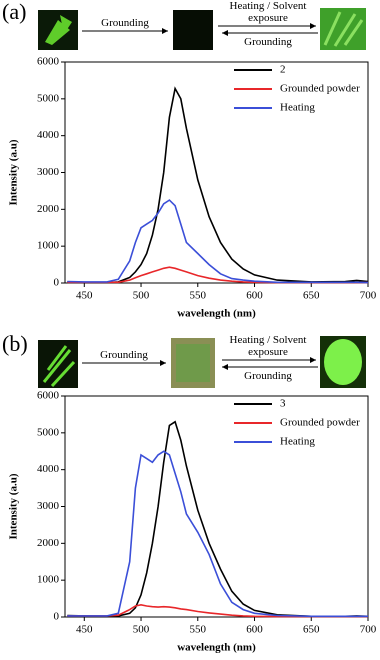 Image resolution: width=380 pixels, height=660 pixels. Describe the element at coordinates (15, 343) in the screenshot. I see `panel-label: (b)` at that location.